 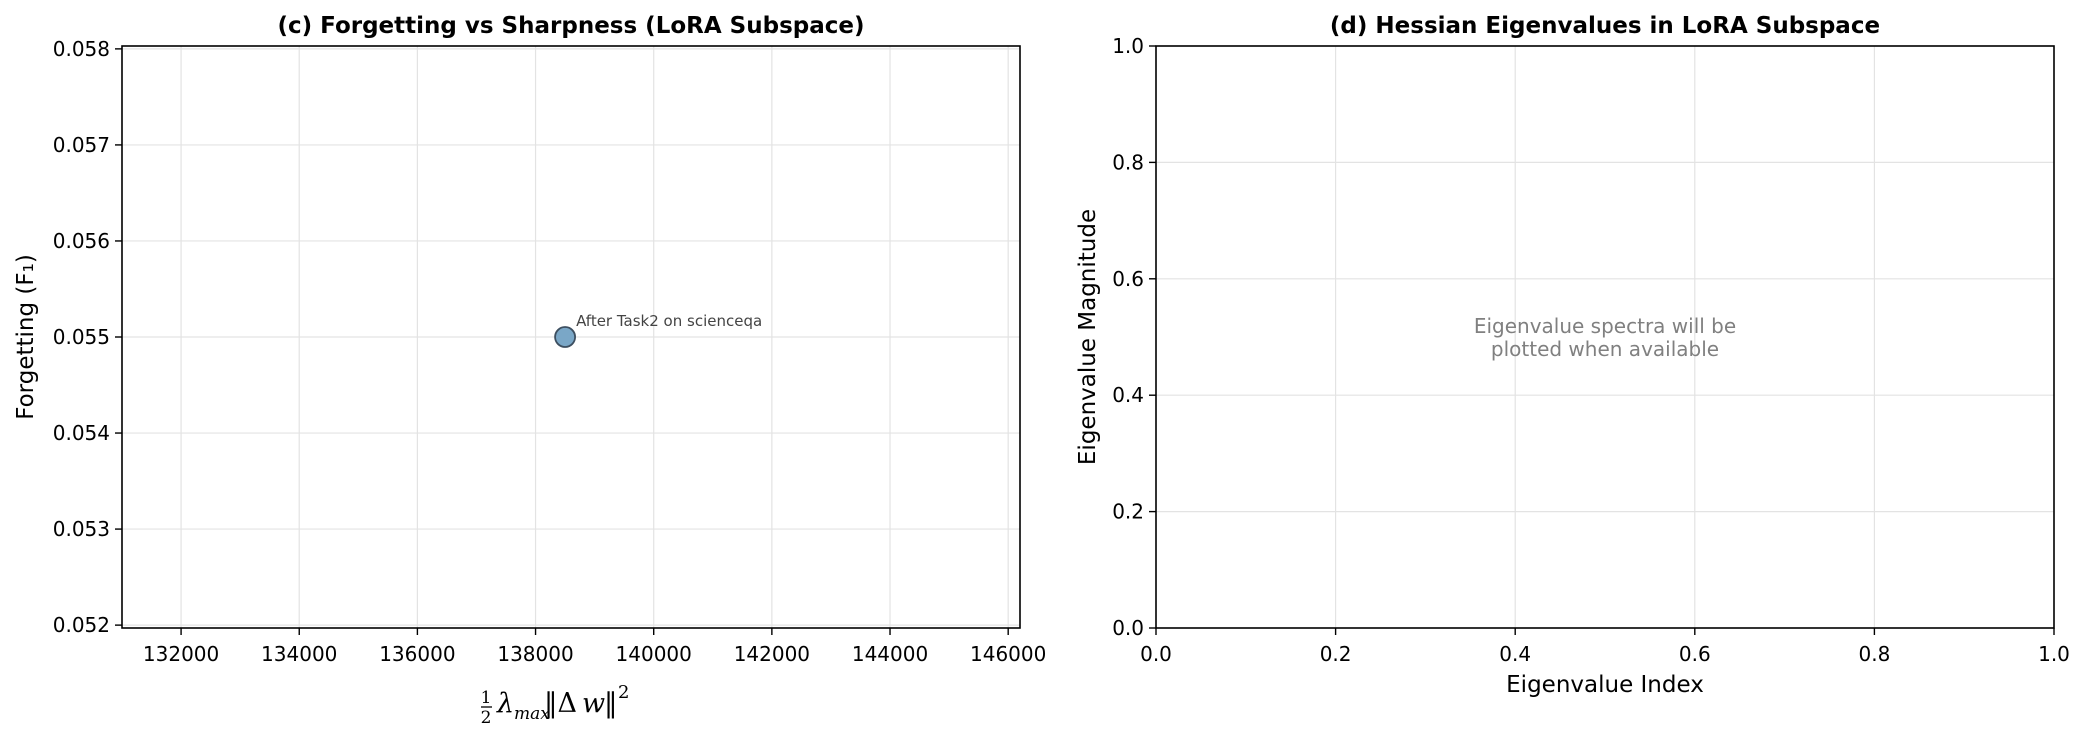 I want to click on panel-d-title: (d) Hessian Eigenvalues in LoRA Subspace, so click(x=1605, y=26).